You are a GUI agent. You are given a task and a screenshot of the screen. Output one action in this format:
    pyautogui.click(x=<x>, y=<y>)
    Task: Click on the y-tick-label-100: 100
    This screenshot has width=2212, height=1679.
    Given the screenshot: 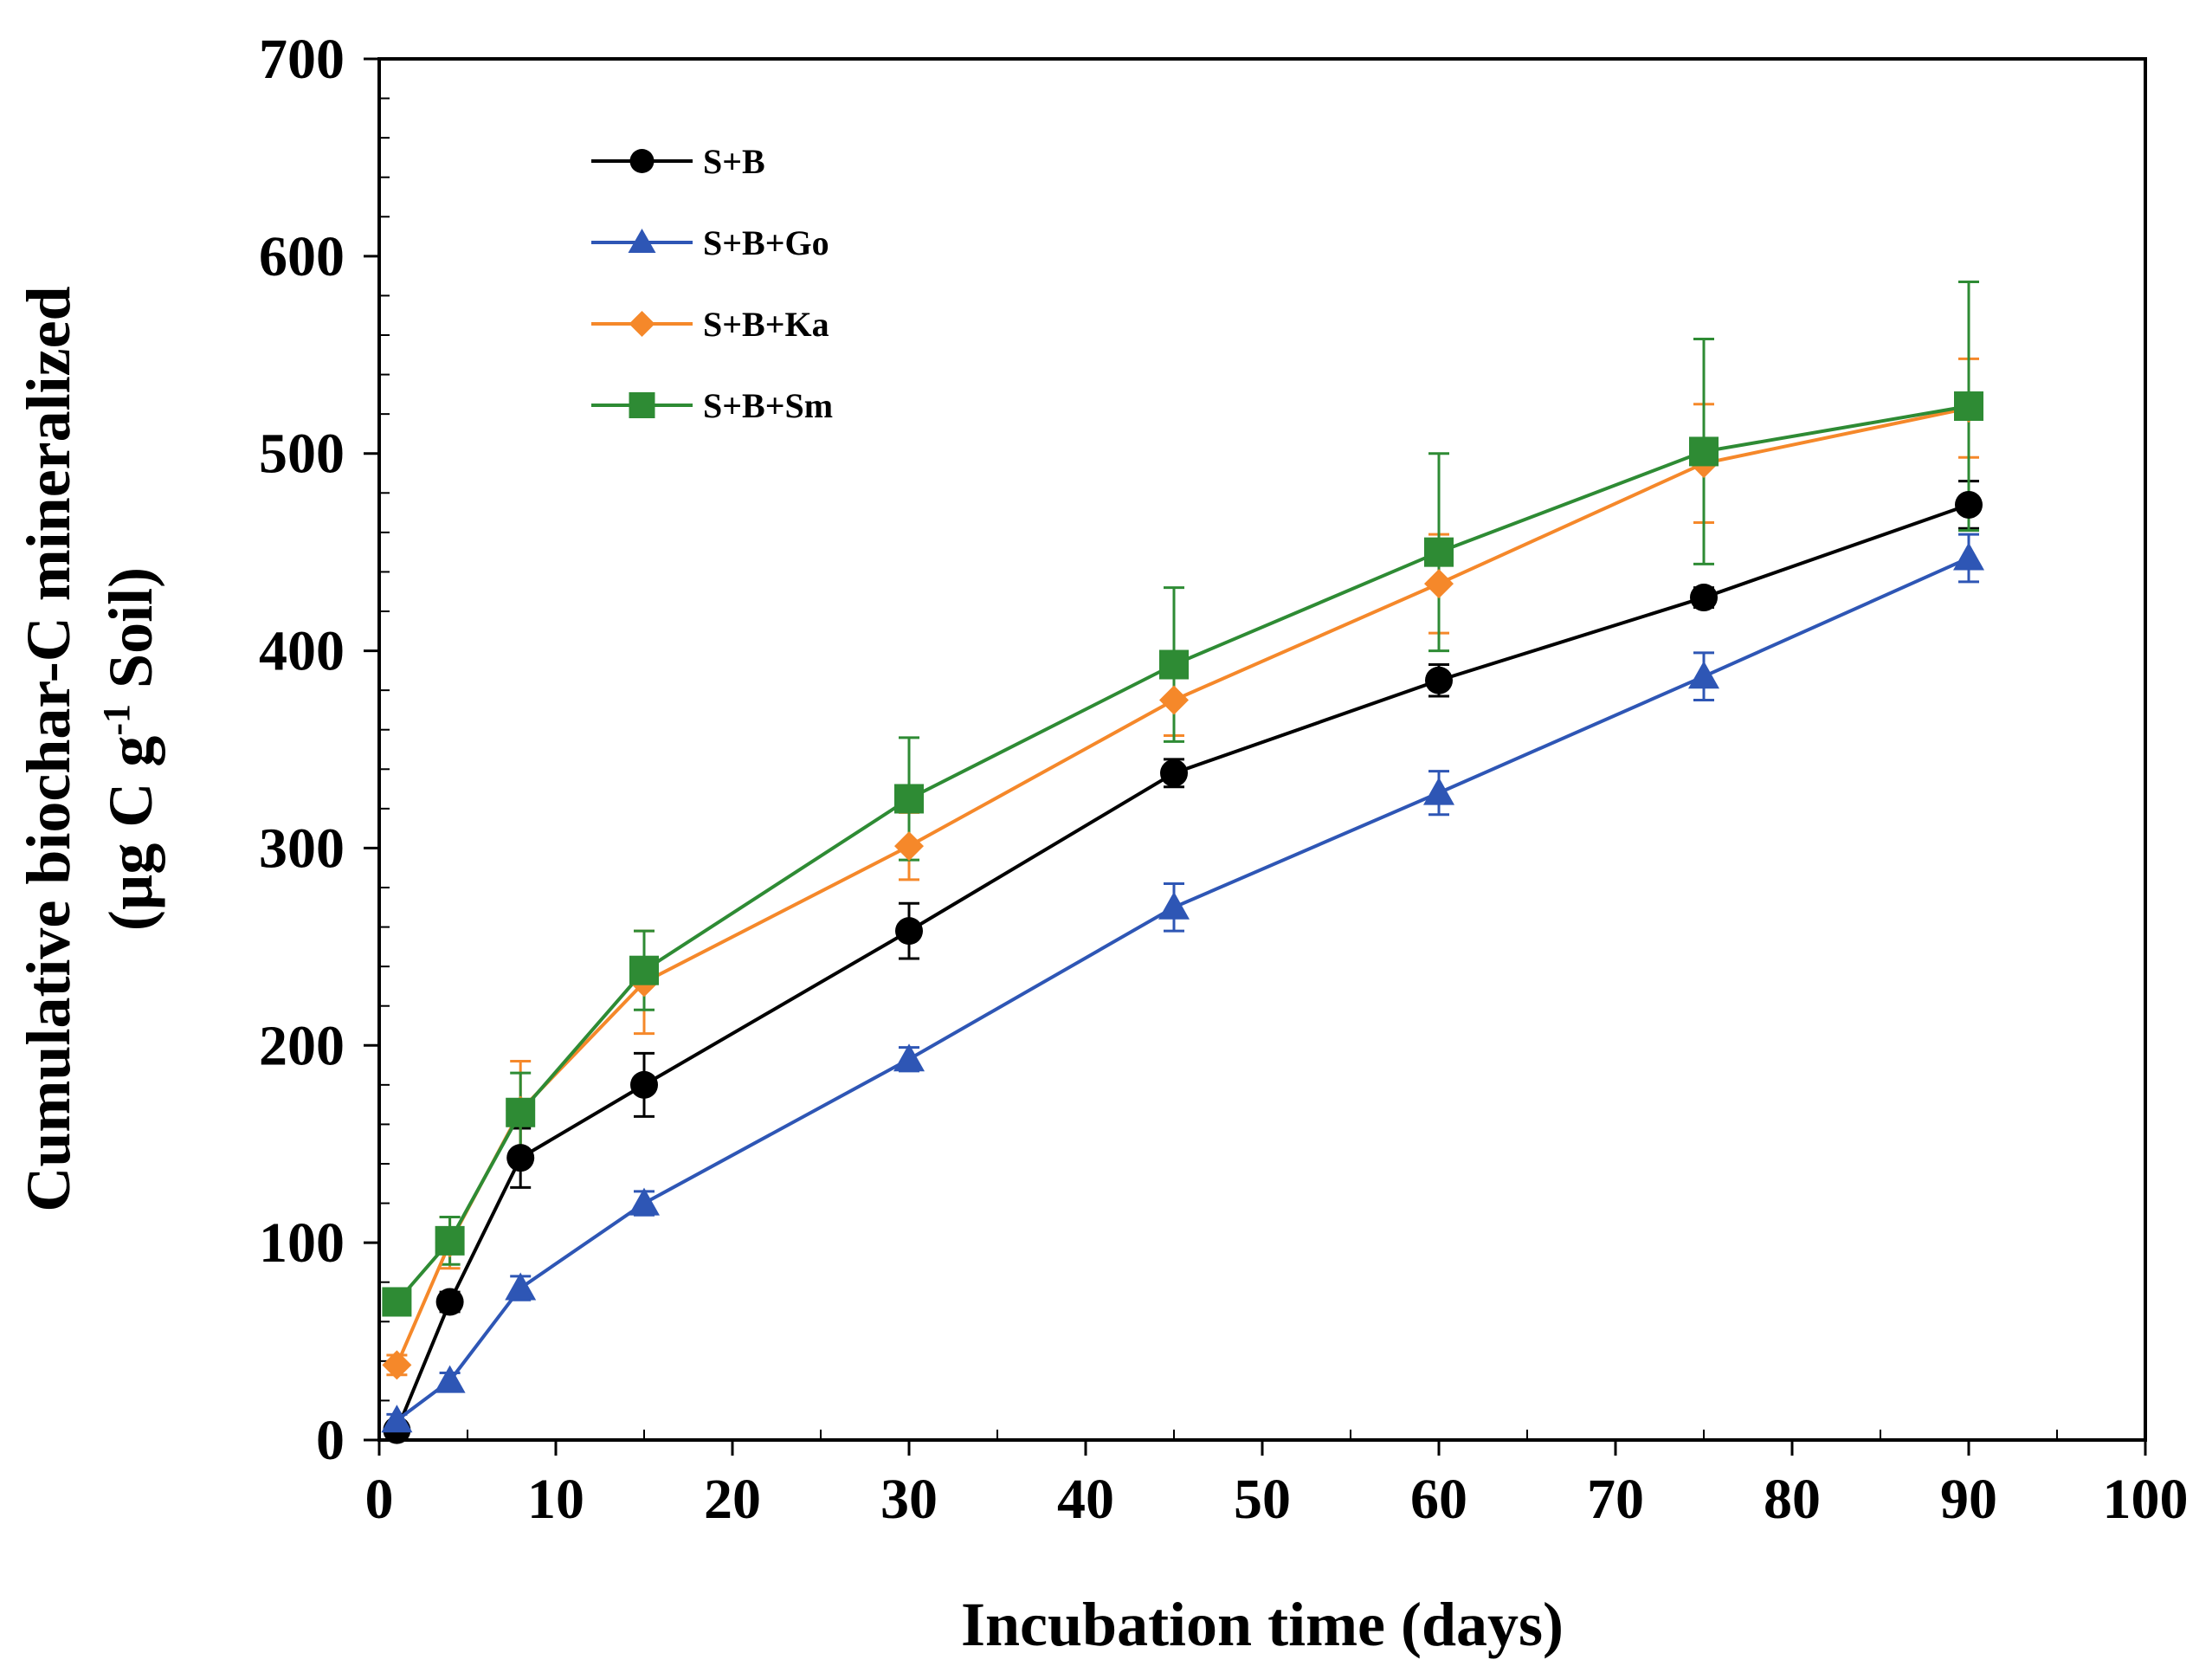 What is the action you would take?
    pyautogui.click(x=302, y=1243)
    